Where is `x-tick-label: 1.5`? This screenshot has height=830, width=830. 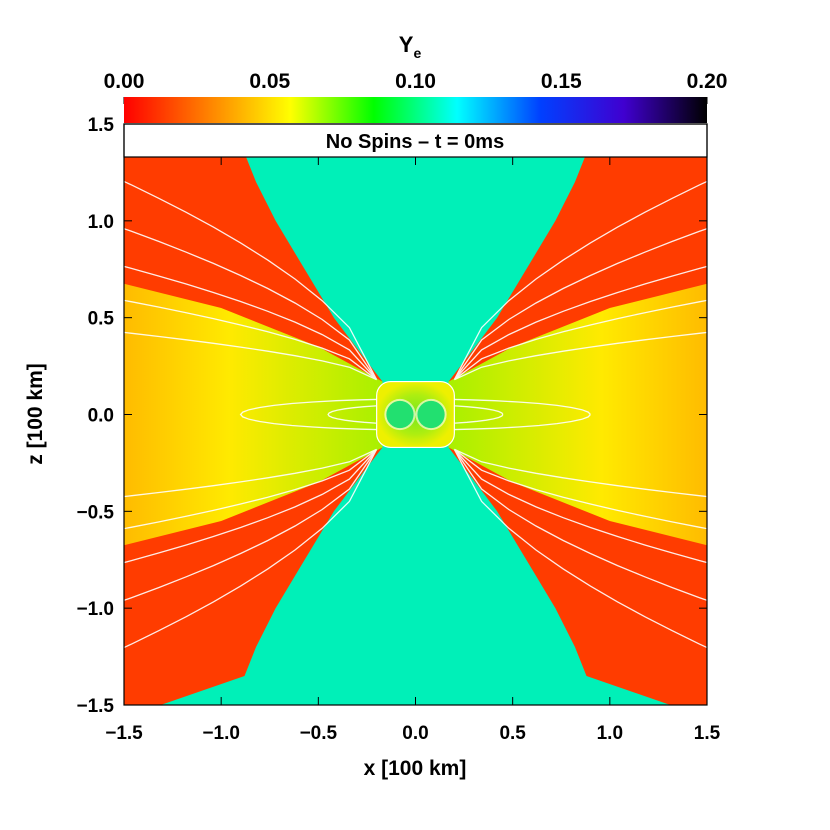 x-tick-label: 1.5 is located at coordinates (707, 733).